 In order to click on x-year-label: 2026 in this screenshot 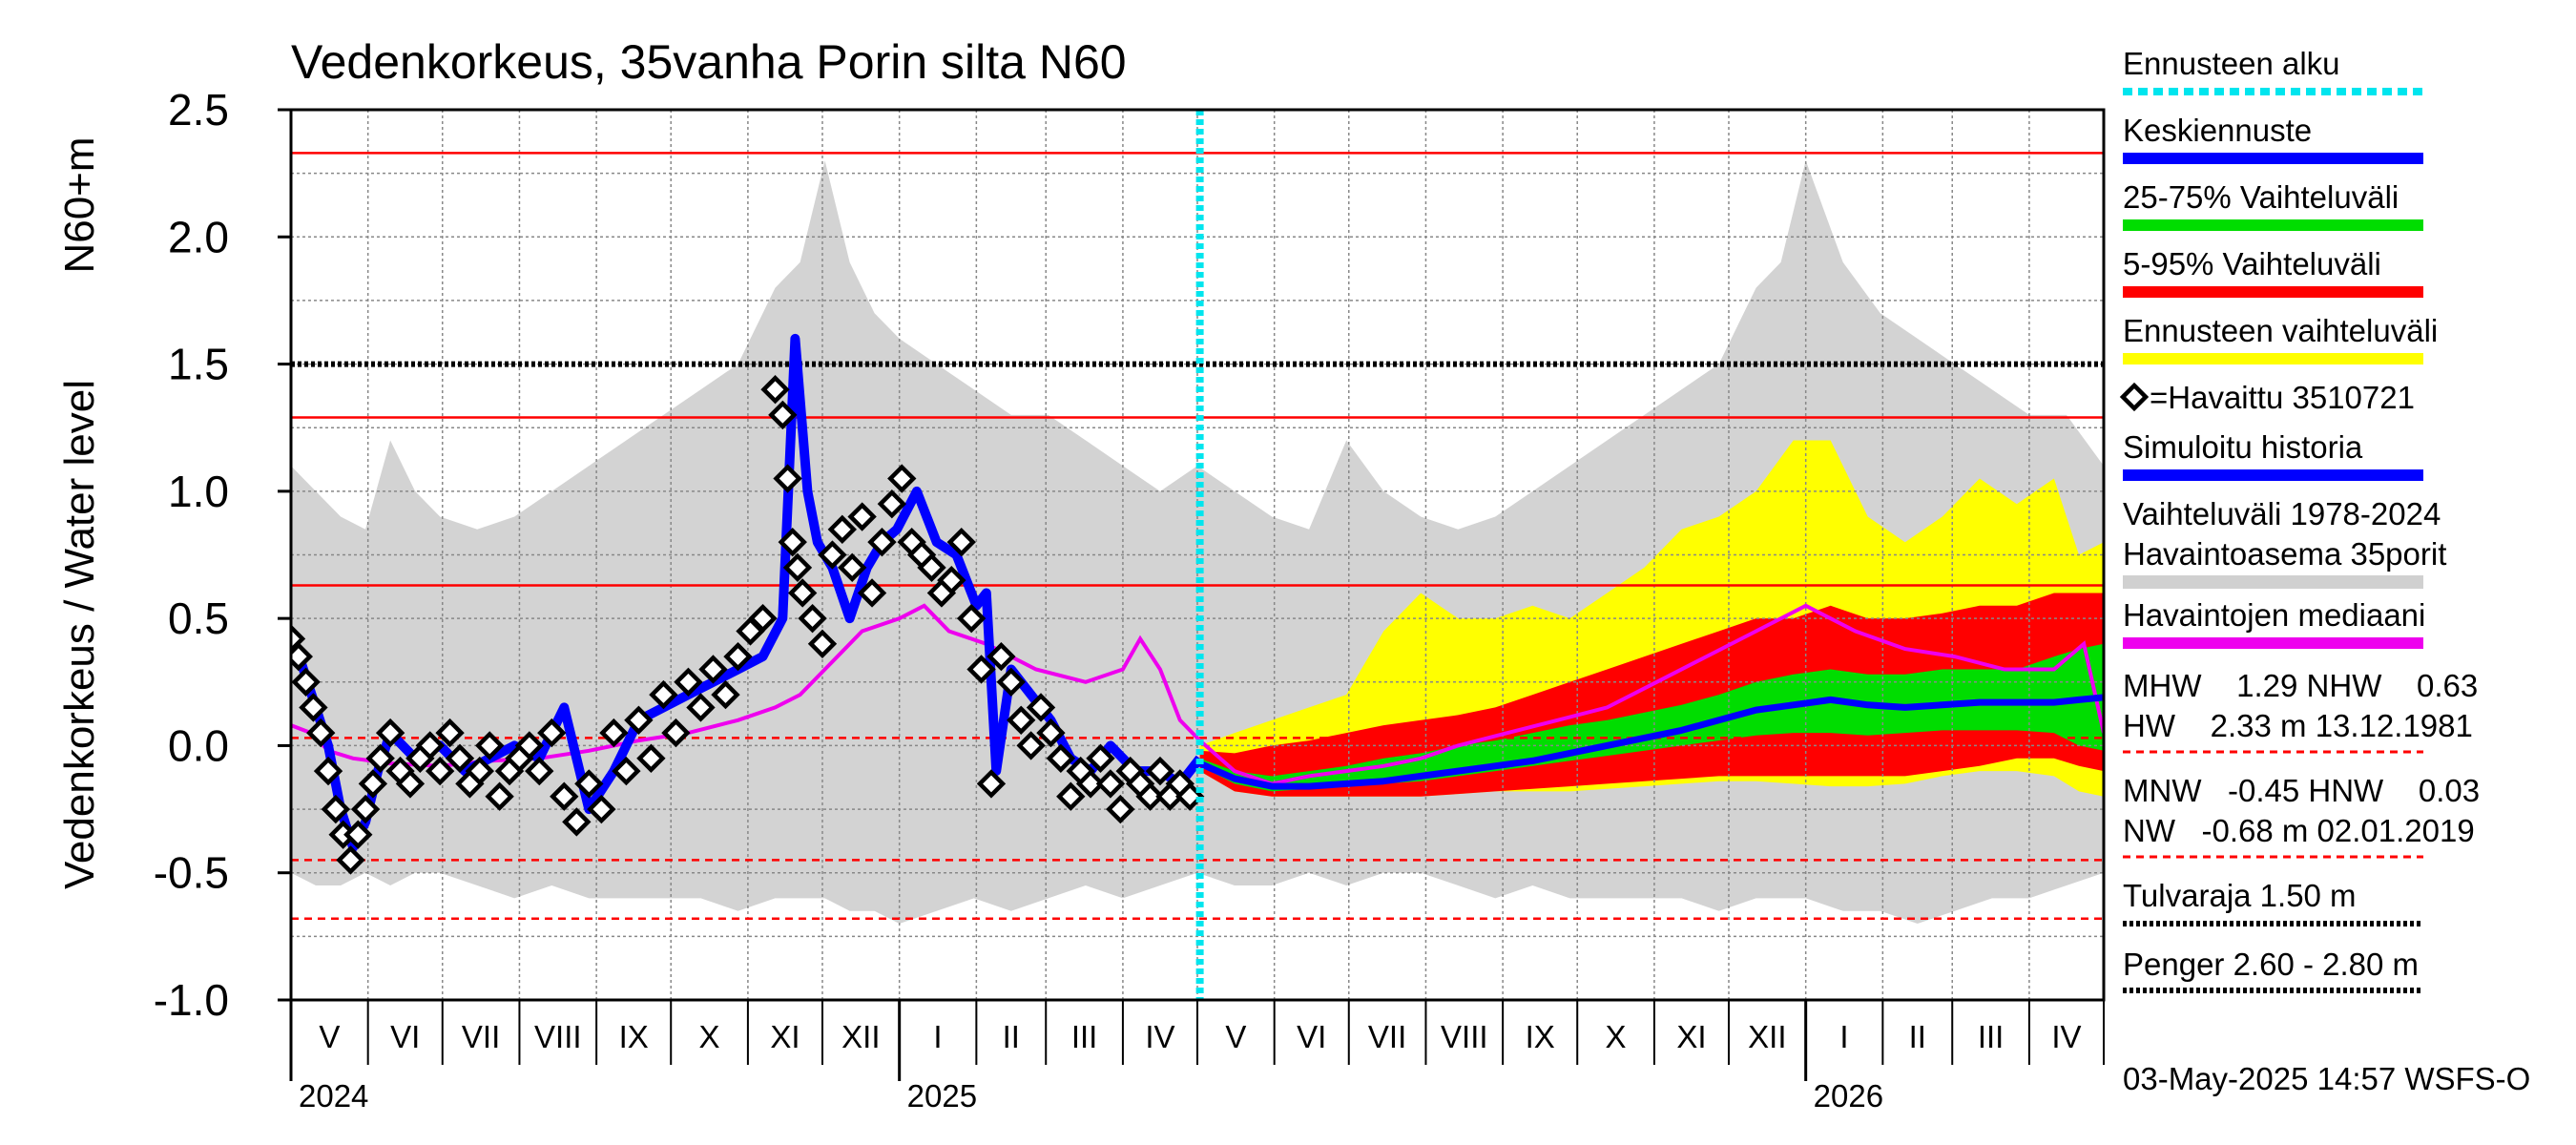, I will do `click(1848, 1096)`.